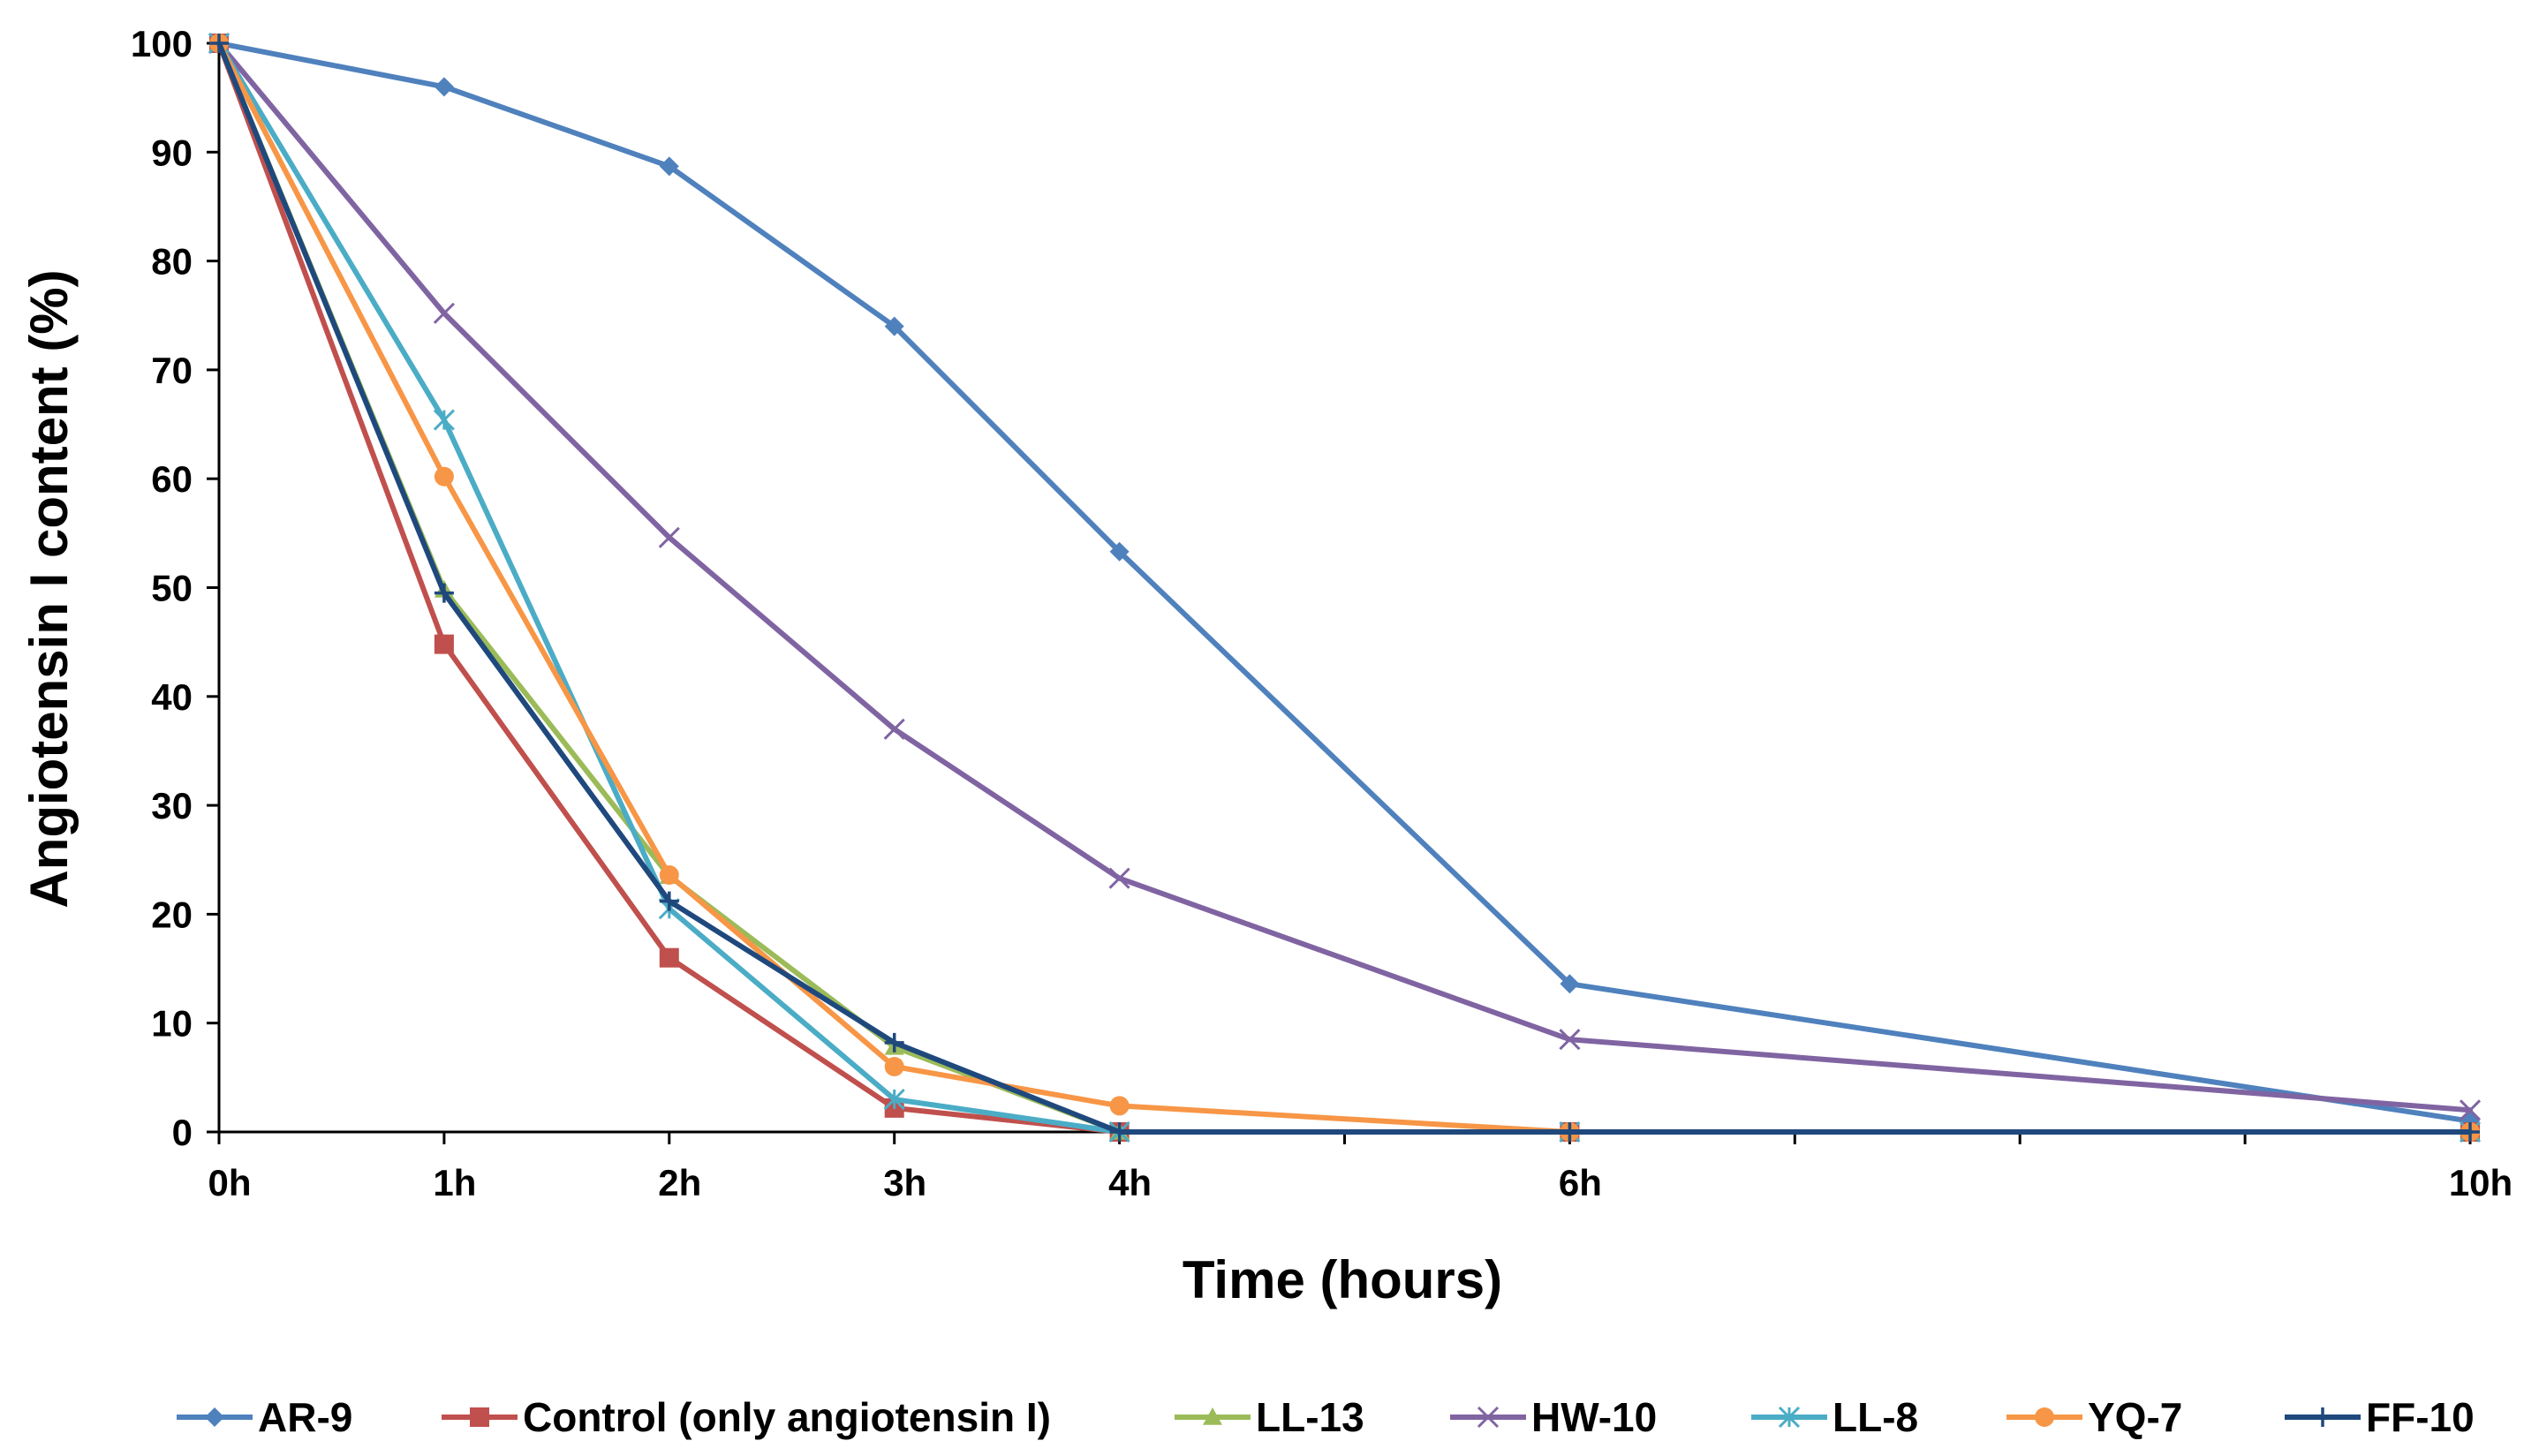  What do you see at coordinates (2481, 1182) in the screenshot?
I see `x-tick-label: 10h` at bounding box center [2481, 1182].